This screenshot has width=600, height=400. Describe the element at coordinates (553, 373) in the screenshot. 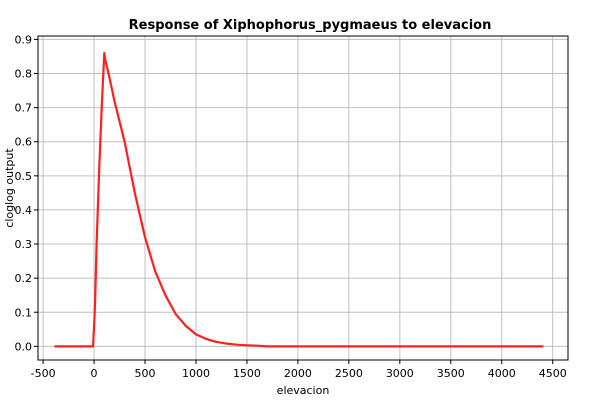

I see `x-tick-label: 4500` at that location.